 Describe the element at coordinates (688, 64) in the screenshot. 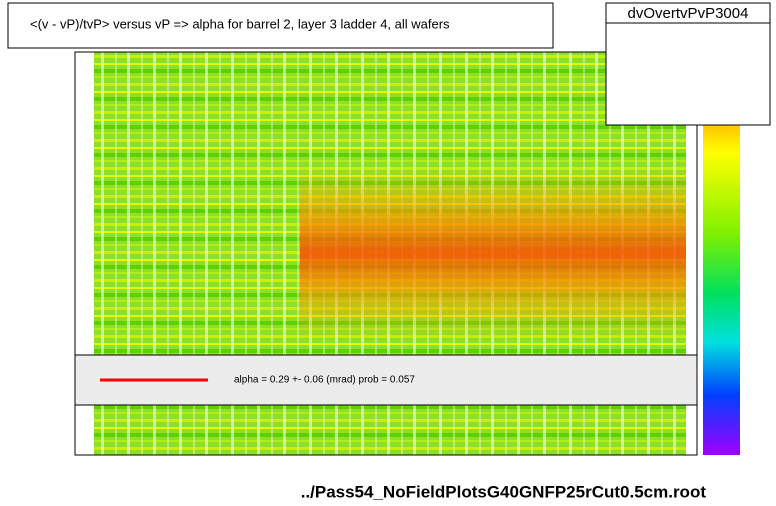

I see `stats-box: dvOvertvPvP3004` at that location.